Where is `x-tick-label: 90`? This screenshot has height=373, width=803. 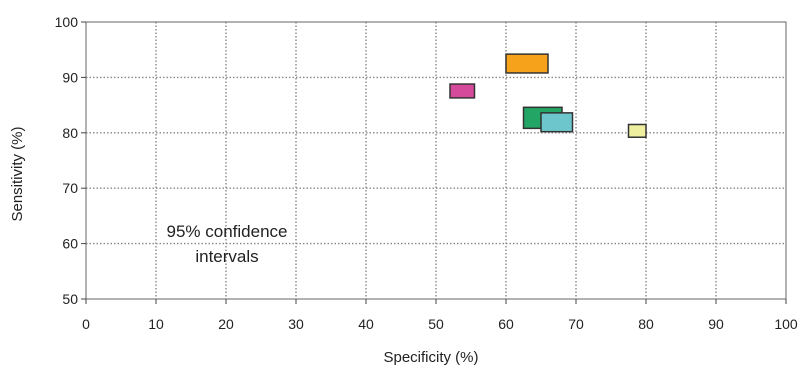 x-tick-label: 90 is located at coordinates (716, 324).